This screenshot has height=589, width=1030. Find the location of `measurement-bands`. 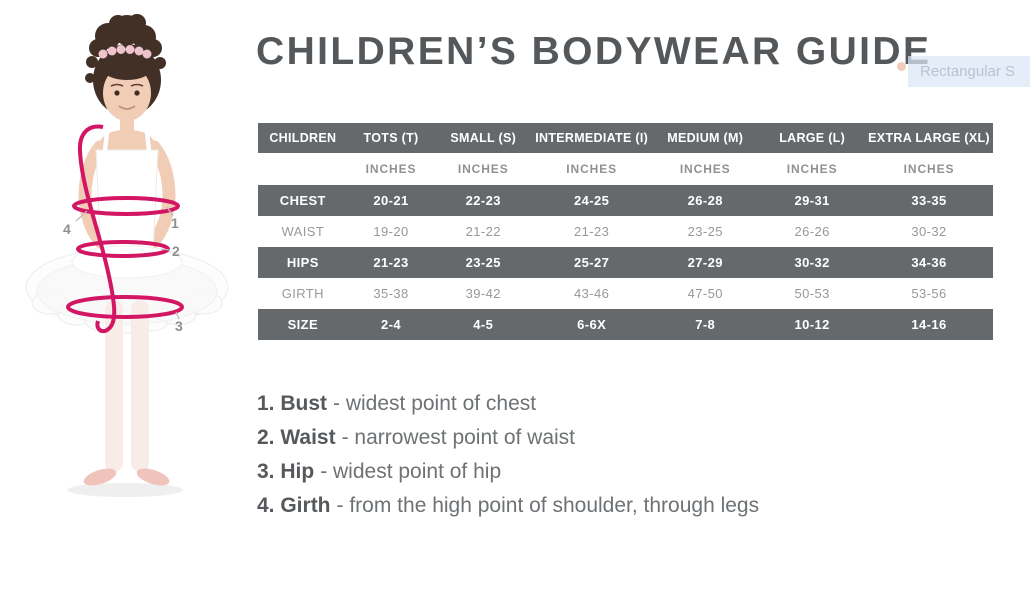

measurement-bands is located at coordinates (125, 229).